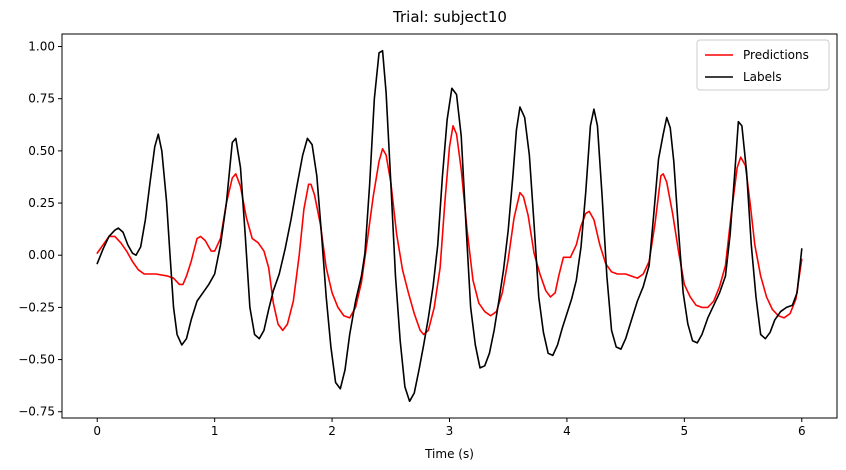 The image size is (846, 470). What do you see at coordinates (685, 431) in the screenshot?
I see `x-tick-label: 5` at bounding box center [685, 431].